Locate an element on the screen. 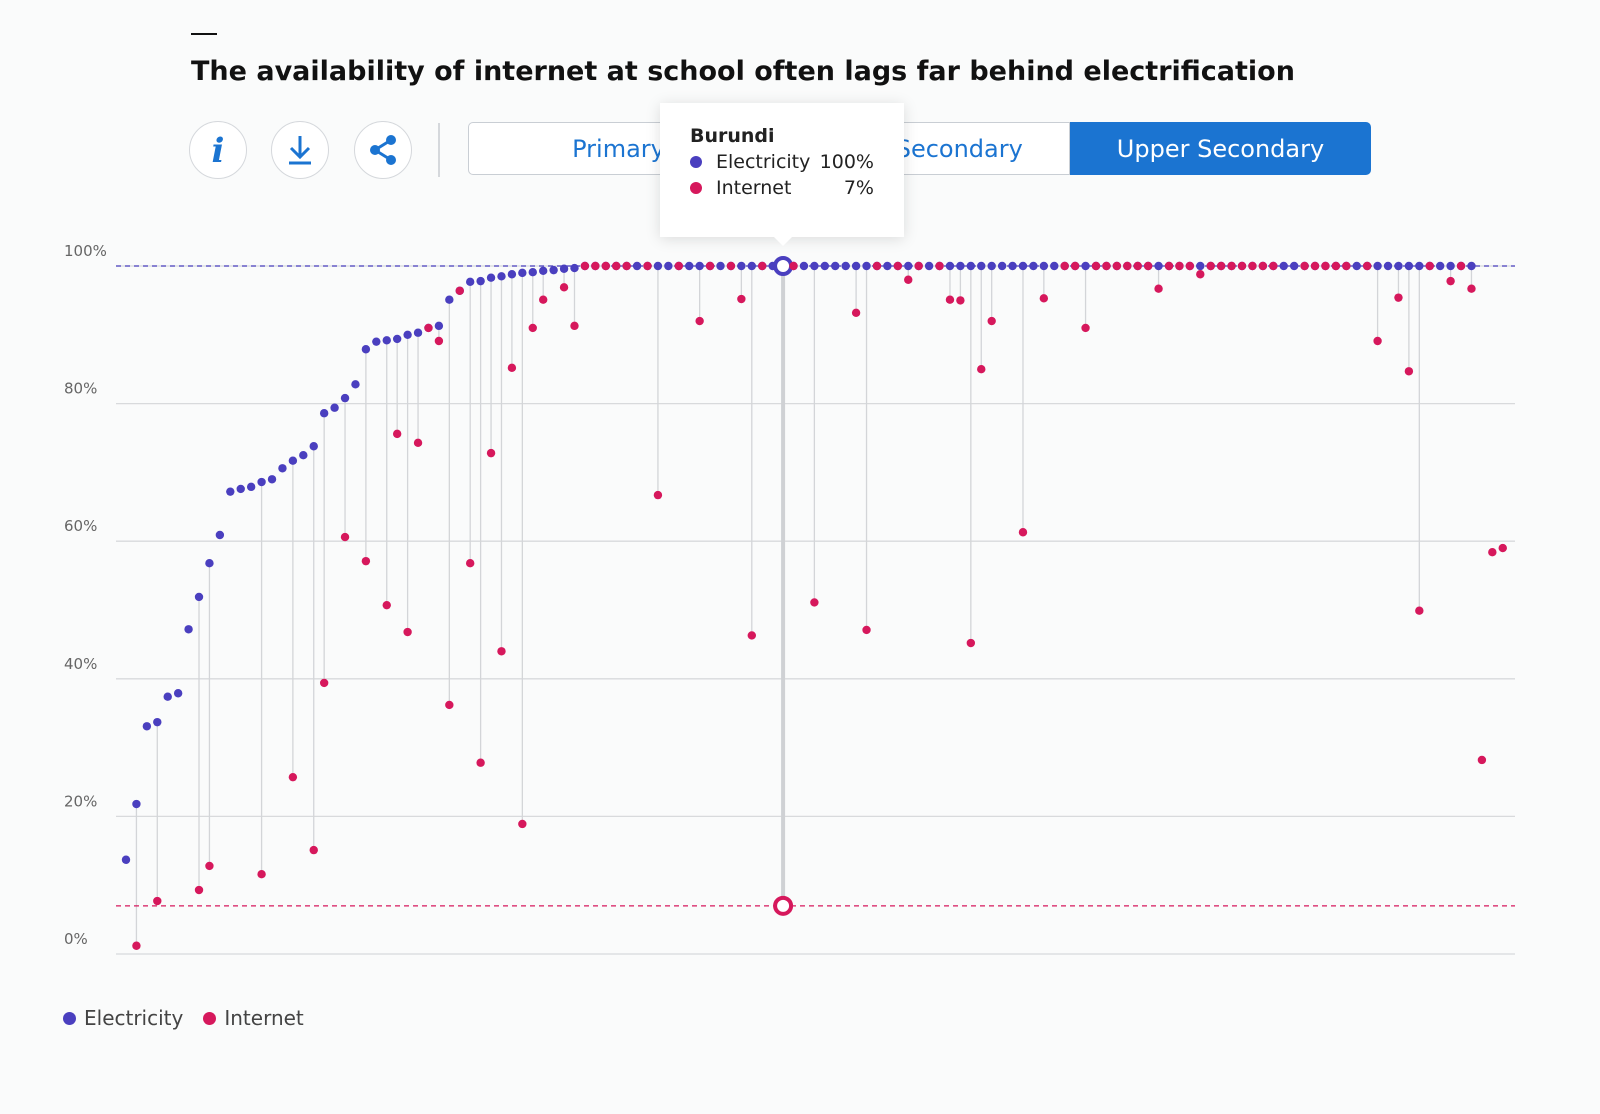  tab-active: Upper Secondary is located at coordinates (1220, 148).